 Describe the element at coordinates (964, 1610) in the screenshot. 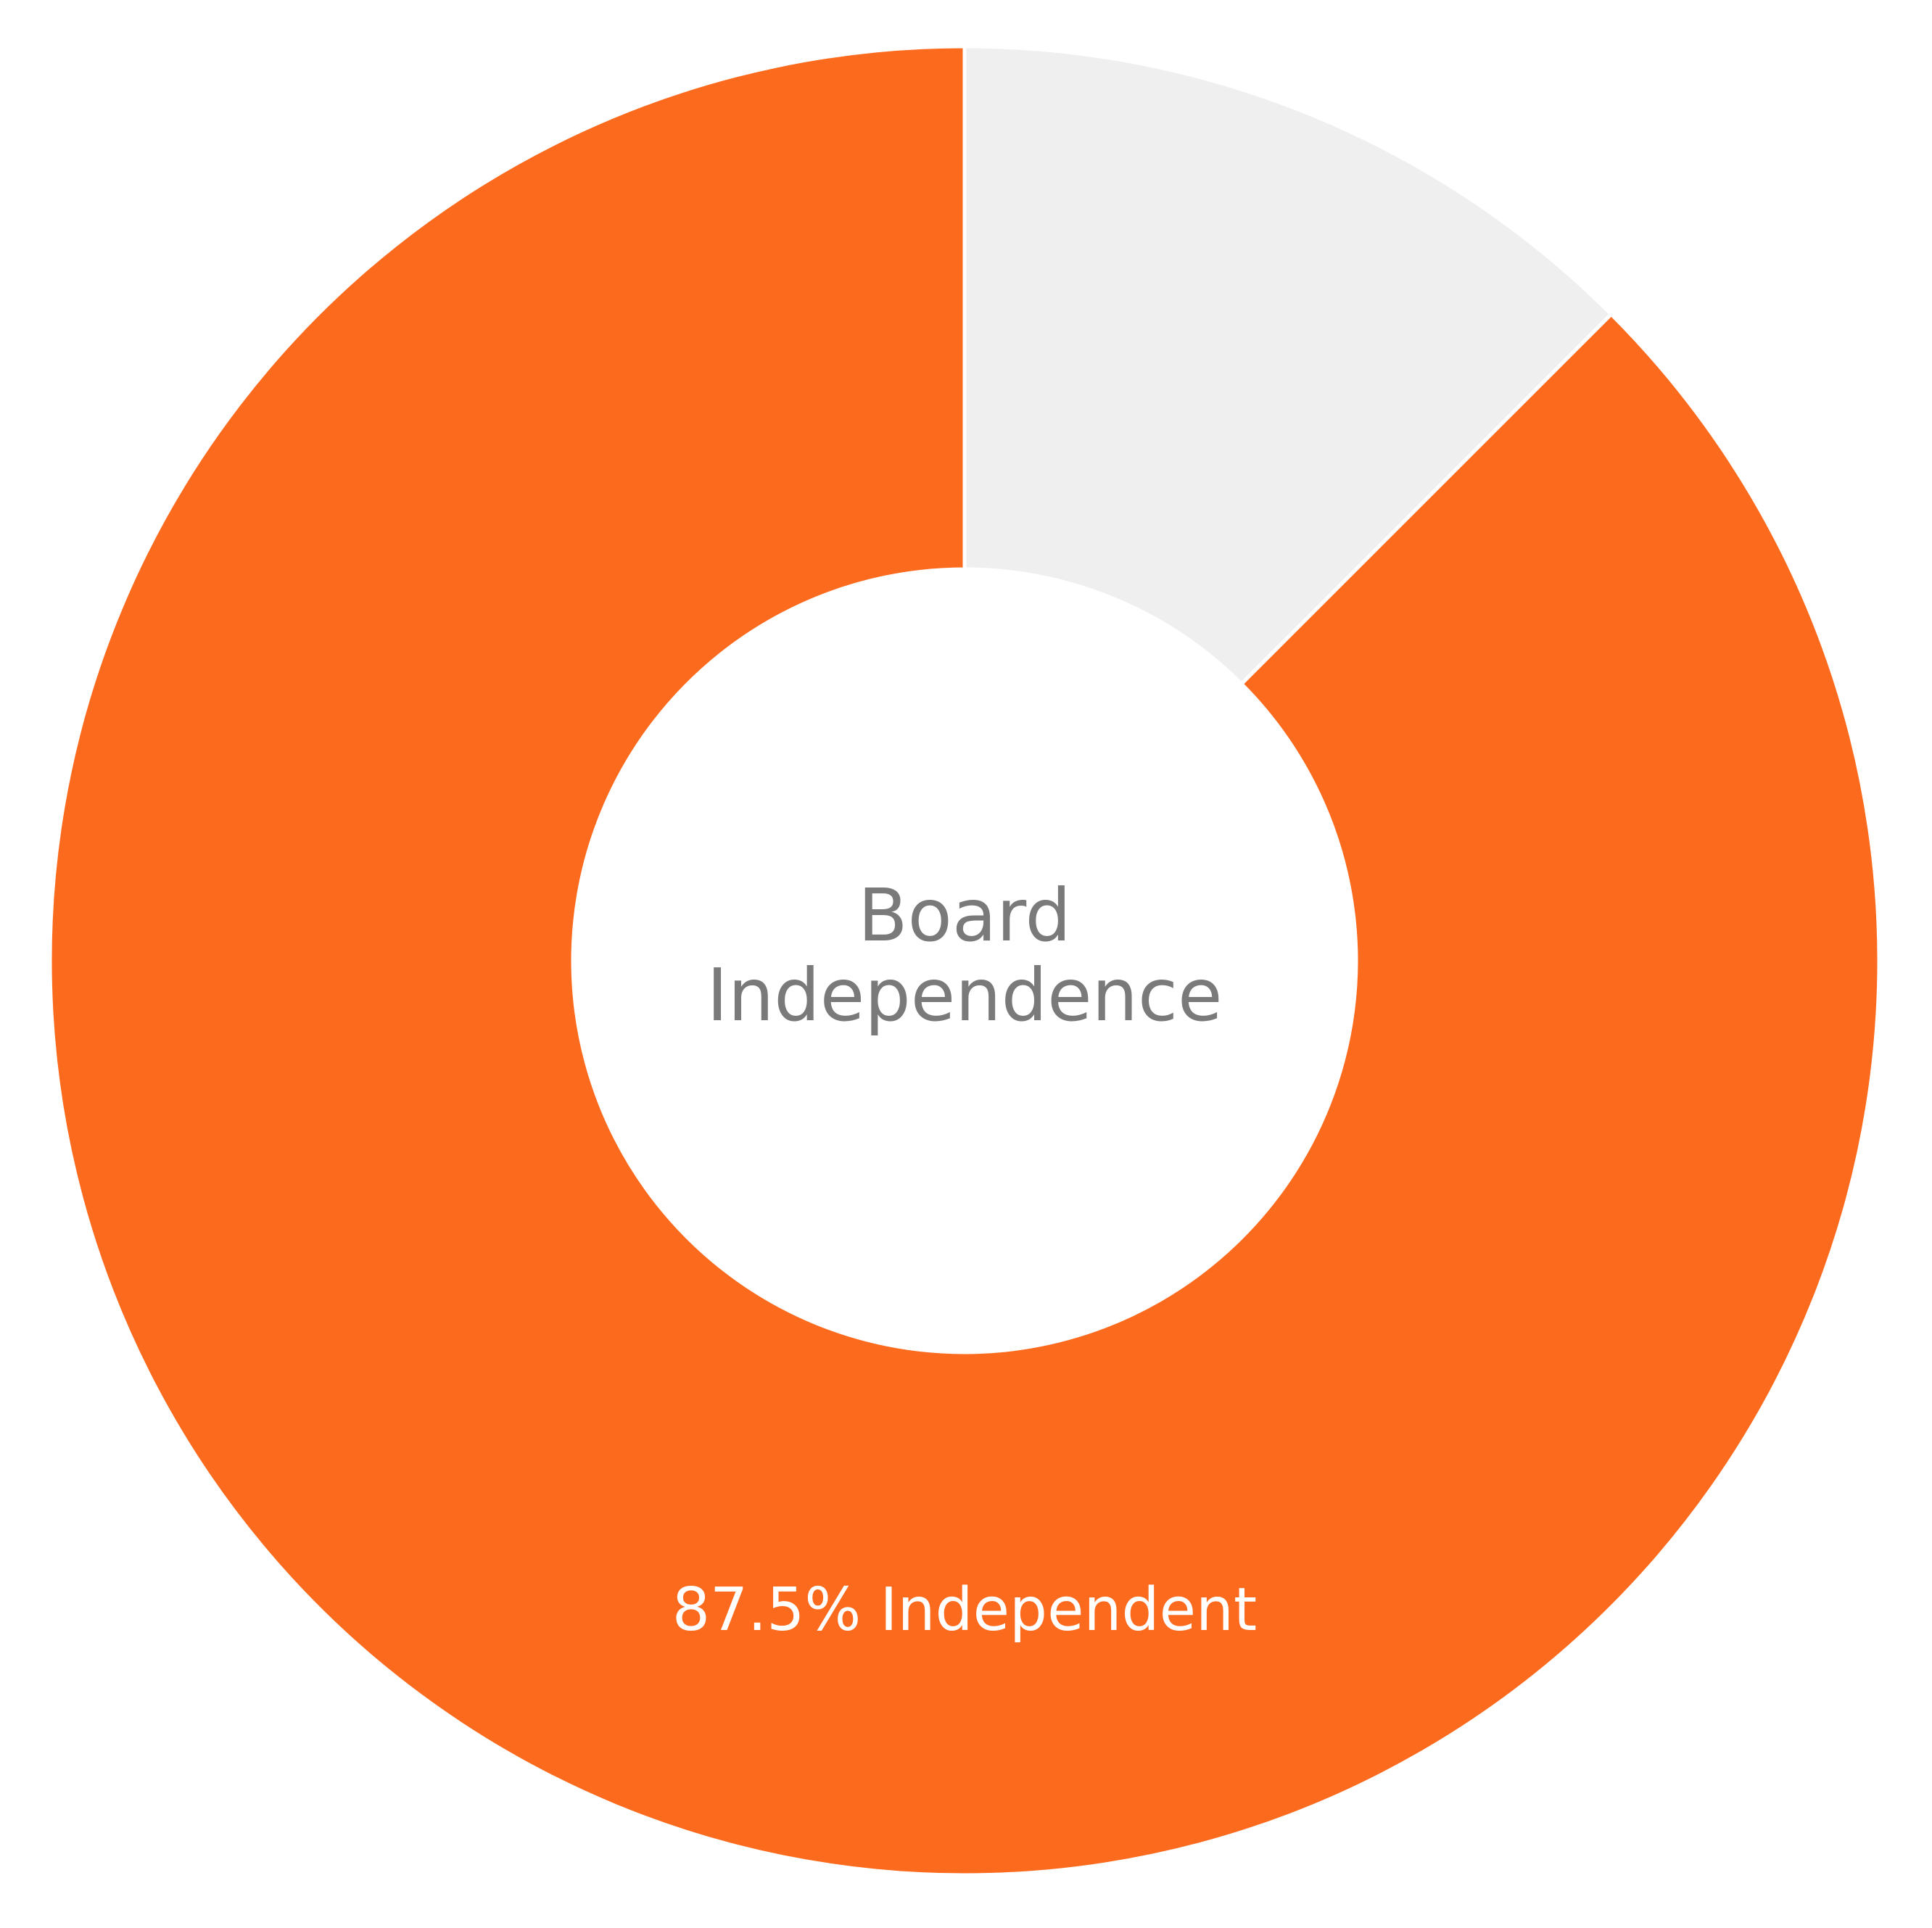

I see `value-label: 87.5% Independent` at that location.